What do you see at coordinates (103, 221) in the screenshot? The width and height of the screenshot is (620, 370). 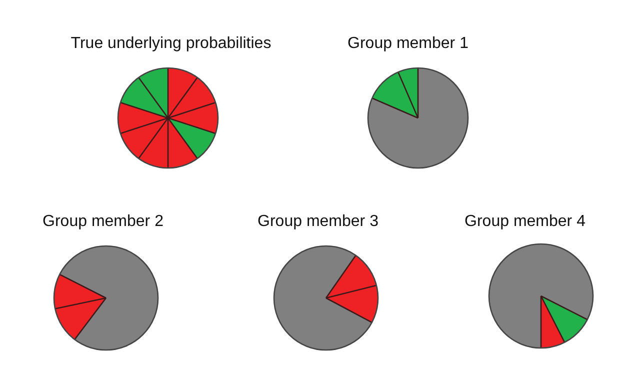 I see `chart-title: Group member 2` at bounding box center [103, 221].